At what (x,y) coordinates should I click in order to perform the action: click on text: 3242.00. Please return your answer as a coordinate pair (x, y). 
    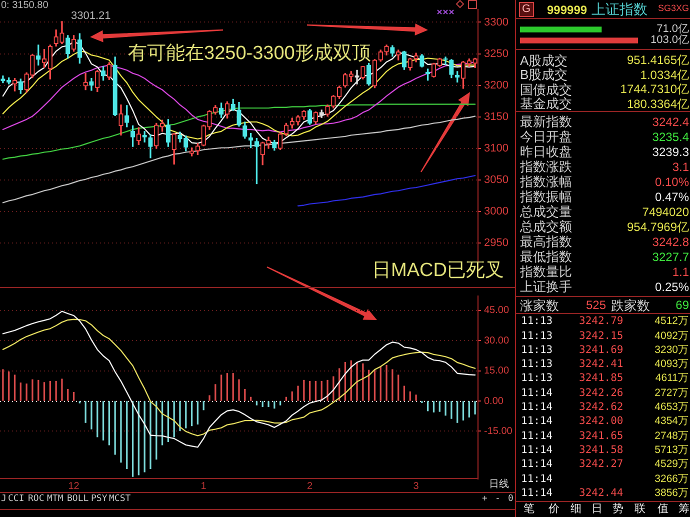
    Looking at the image, I should click on (601, 421).